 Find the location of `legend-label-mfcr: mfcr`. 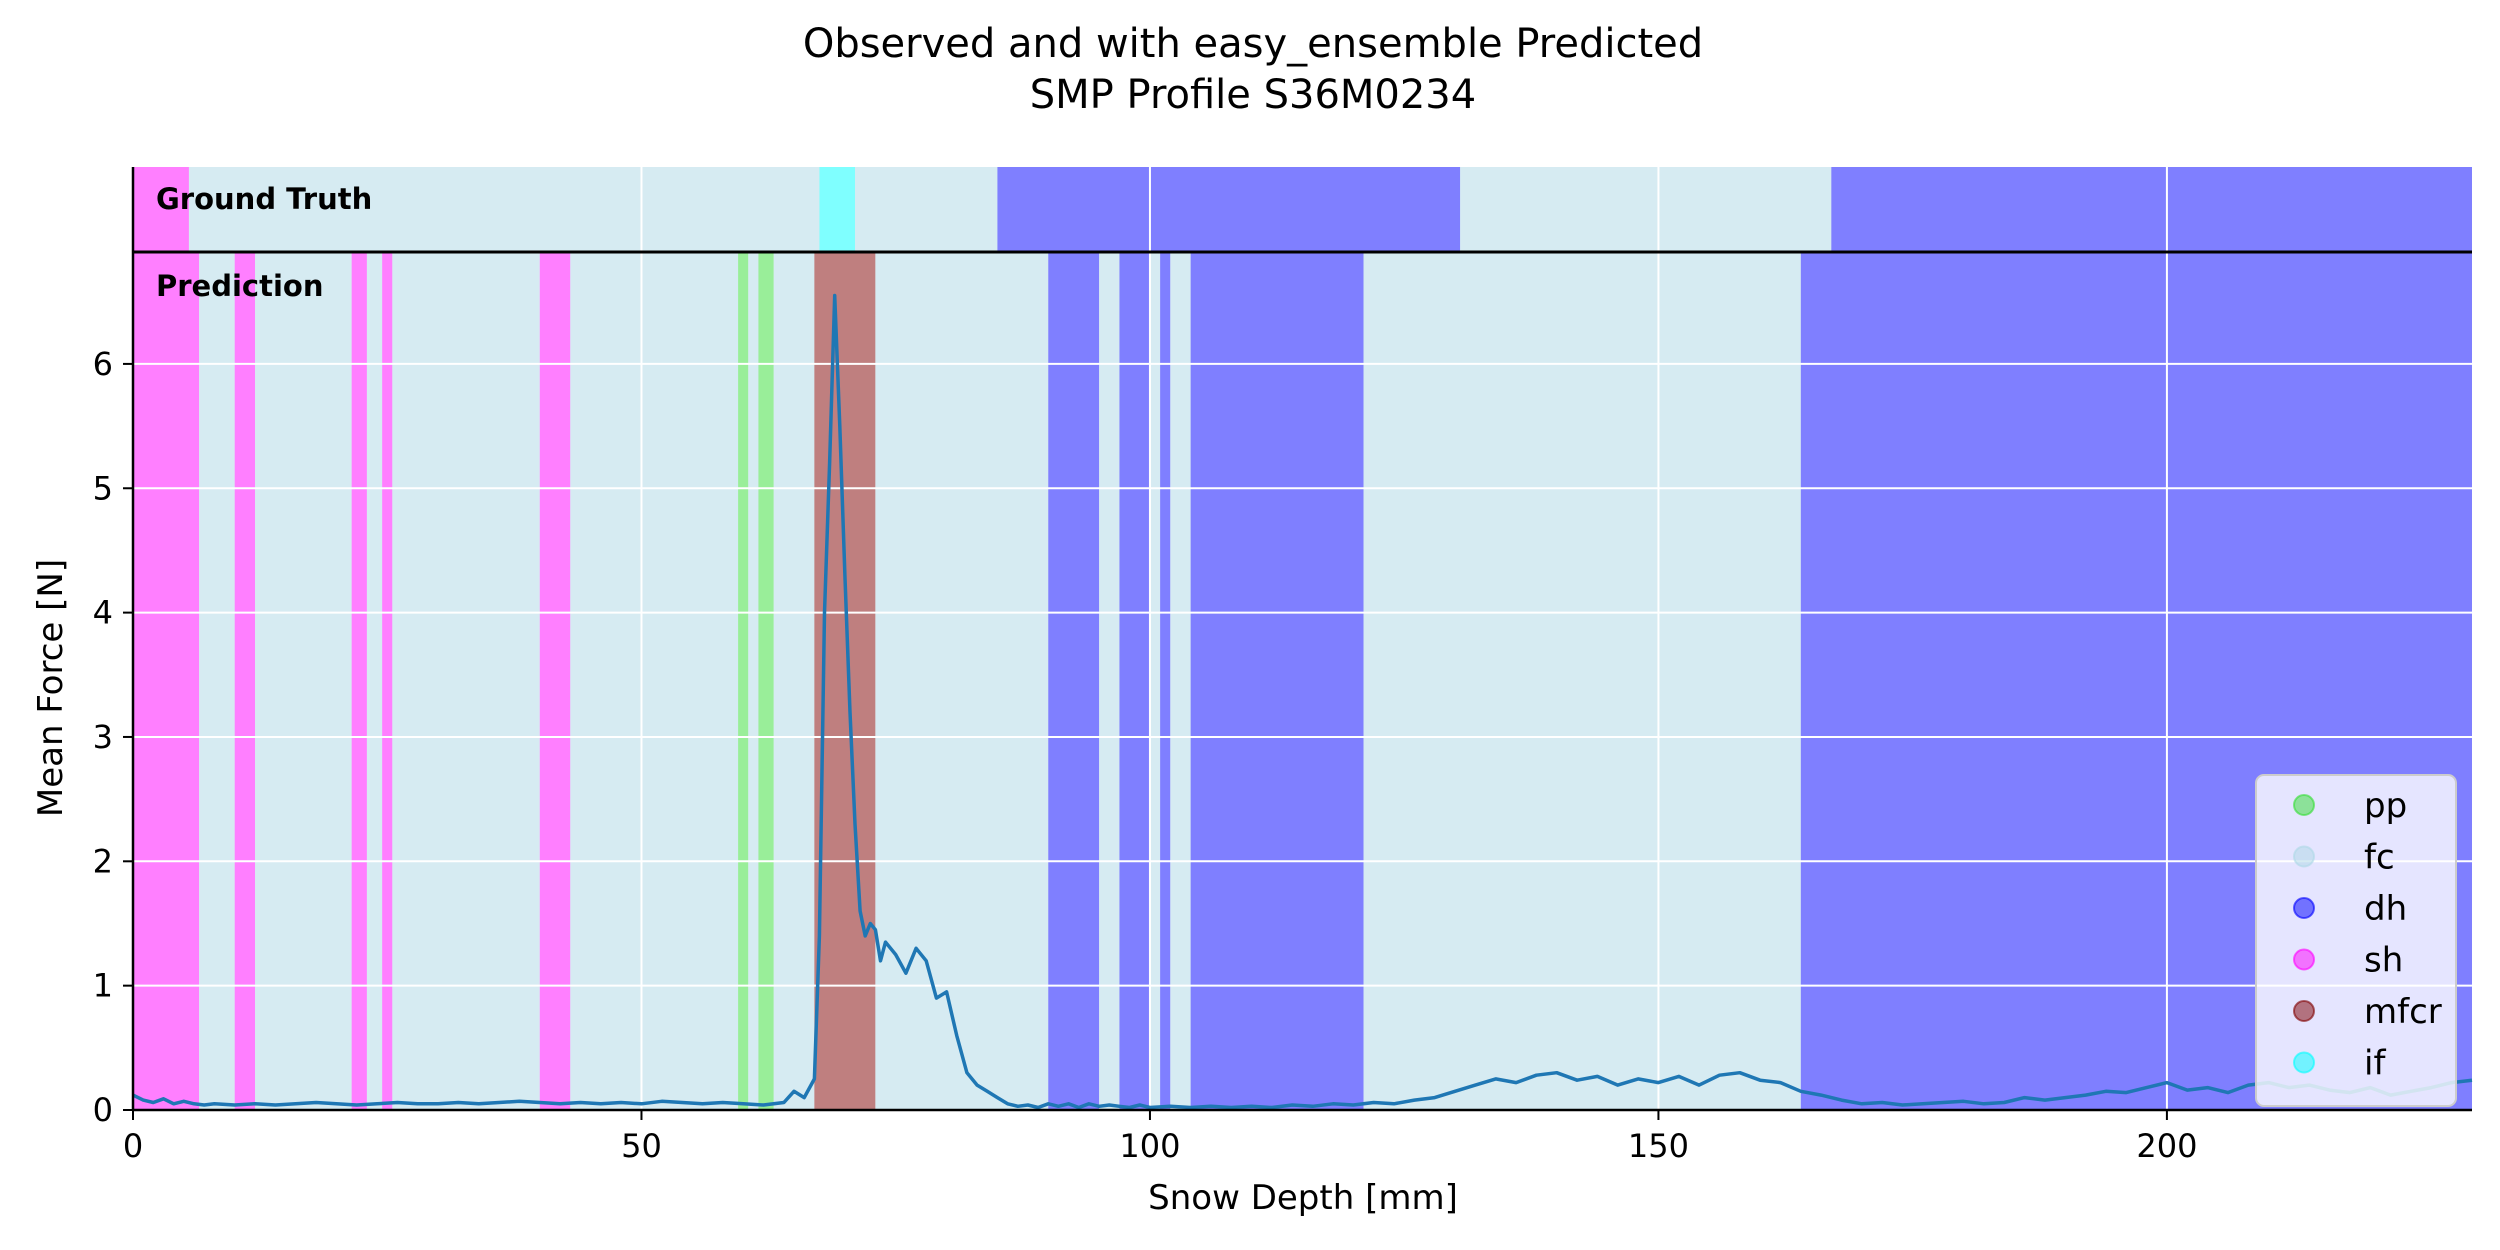

legend-label-mfcr: mfcr is located at coordinates (2403, 1012).